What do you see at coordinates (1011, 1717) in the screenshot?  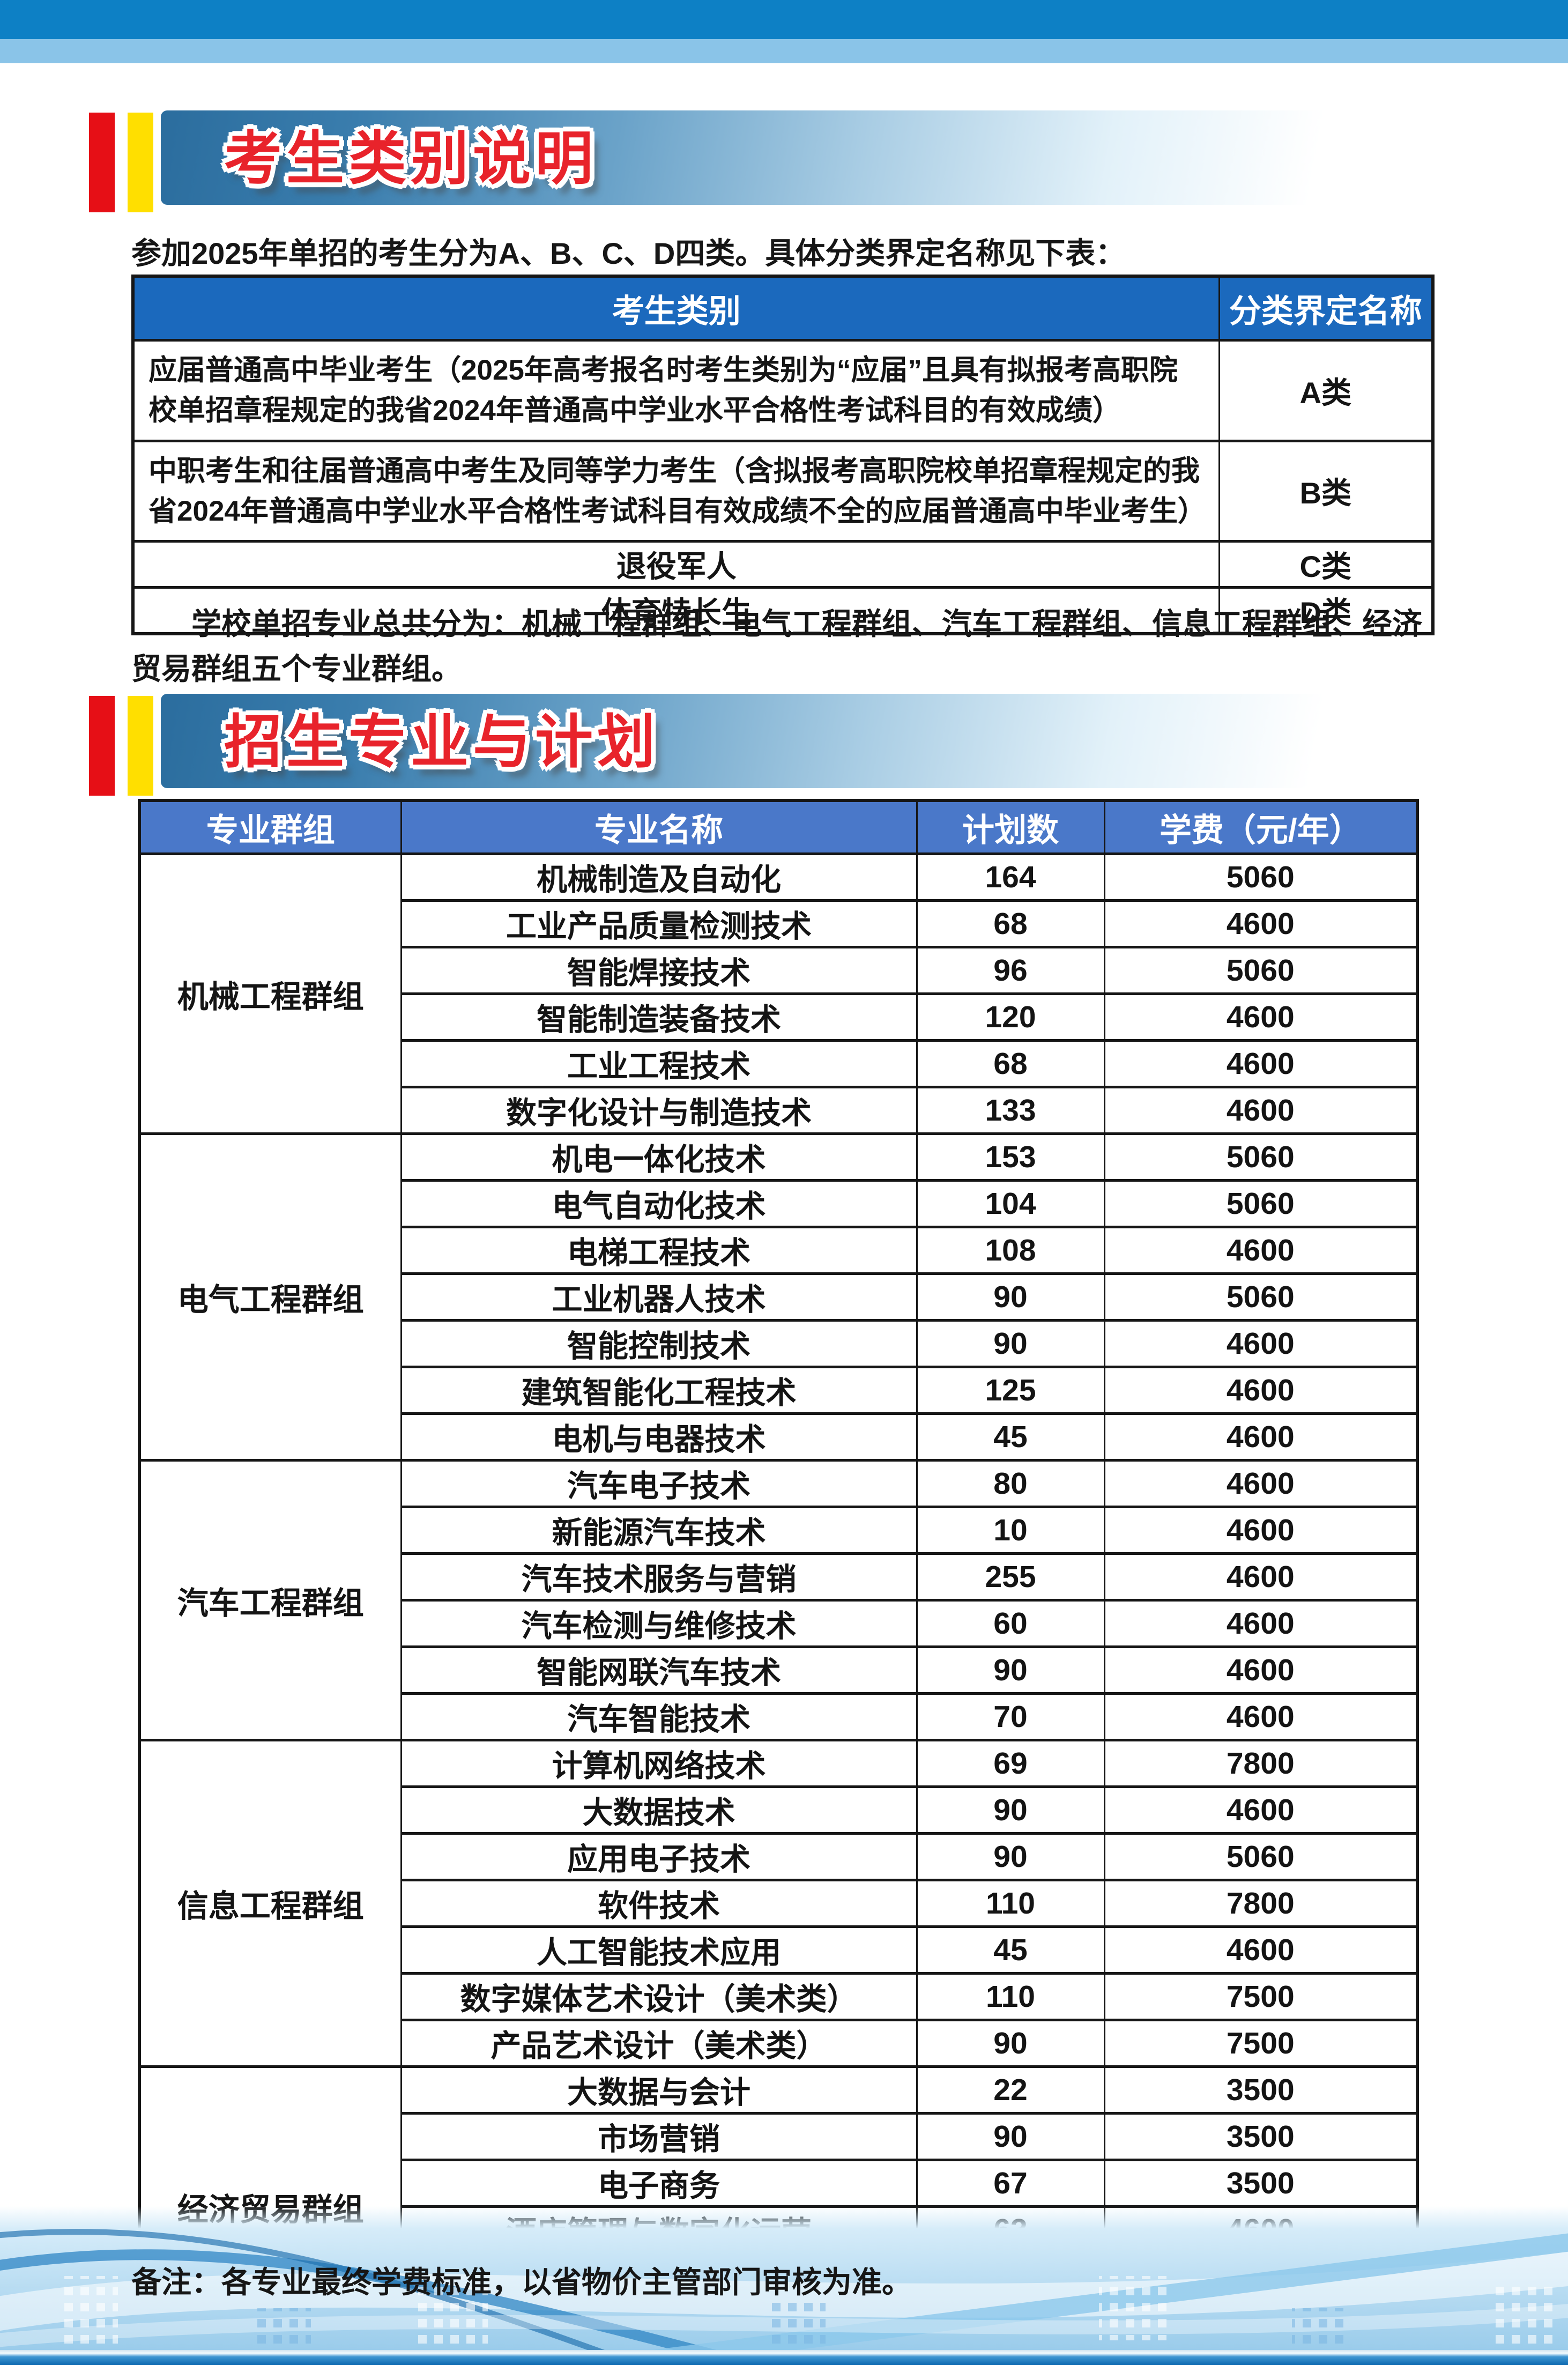 I see `plan-count: 70` at bounding box center [1011, 1717].